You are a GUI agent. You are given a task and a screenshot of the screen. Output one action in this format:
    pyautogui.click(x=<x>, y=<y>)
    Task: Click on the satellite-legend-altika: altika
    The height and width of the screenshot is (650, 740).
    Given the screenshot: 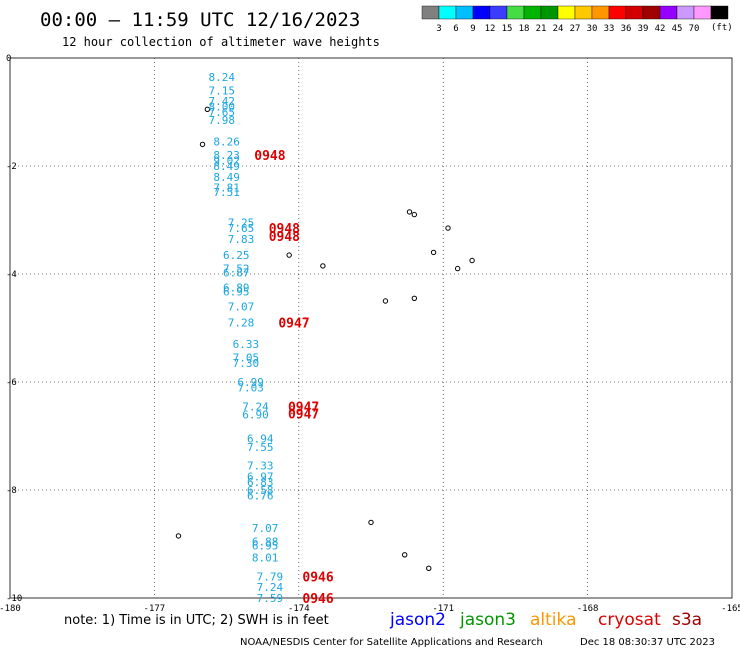 What is the action you would take?
    pyautogui.click(x=553, y=620)
    